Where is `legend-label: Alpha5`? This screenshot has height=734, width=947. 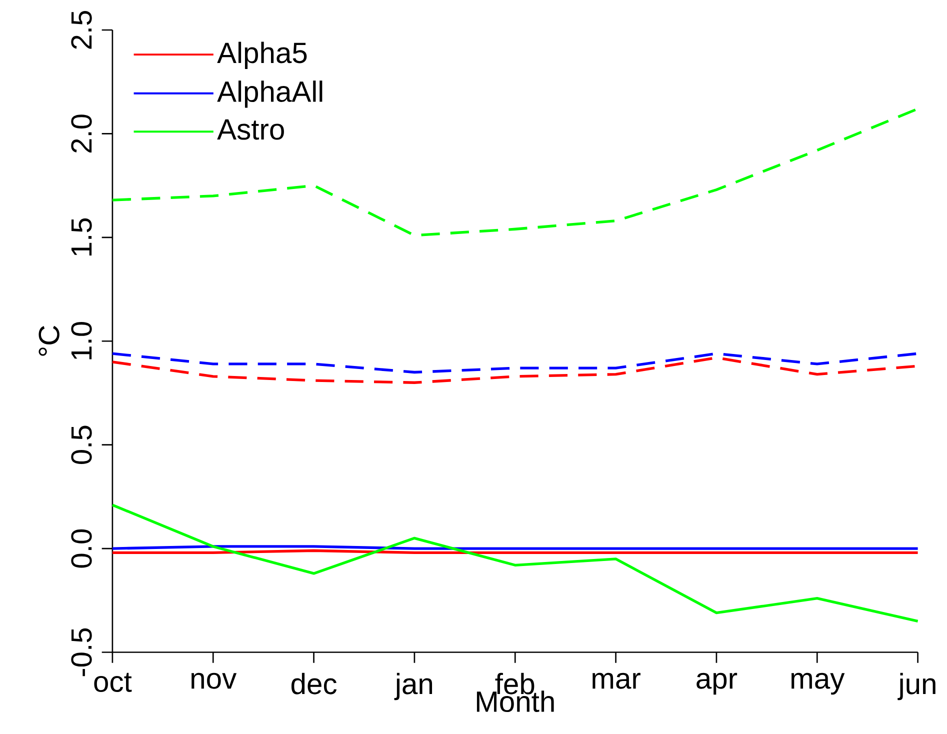
legend-label: Alpha5 is located at coordinates (262, 56).